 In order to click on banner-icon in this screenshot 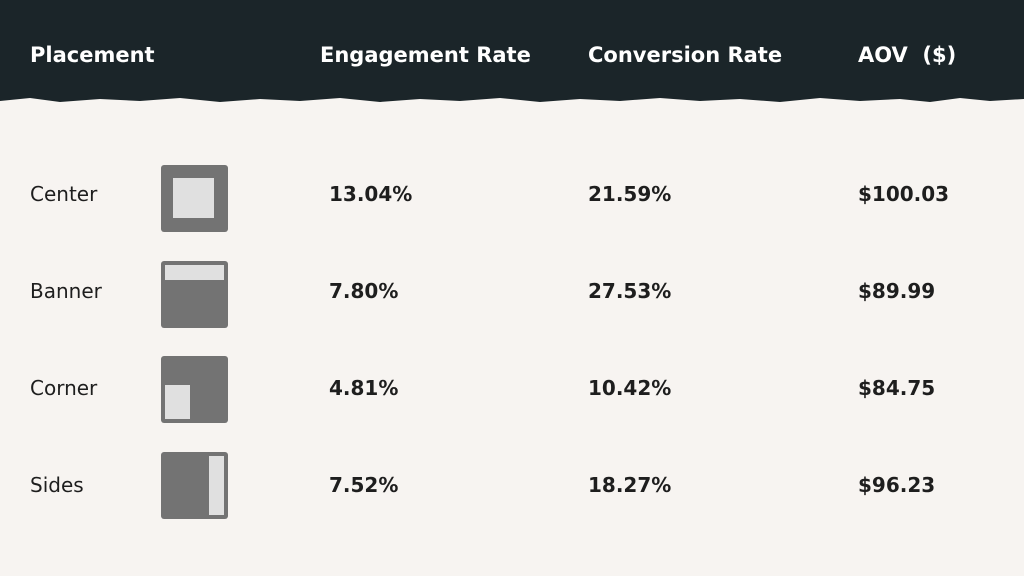, I will do `click(194, 294)`.